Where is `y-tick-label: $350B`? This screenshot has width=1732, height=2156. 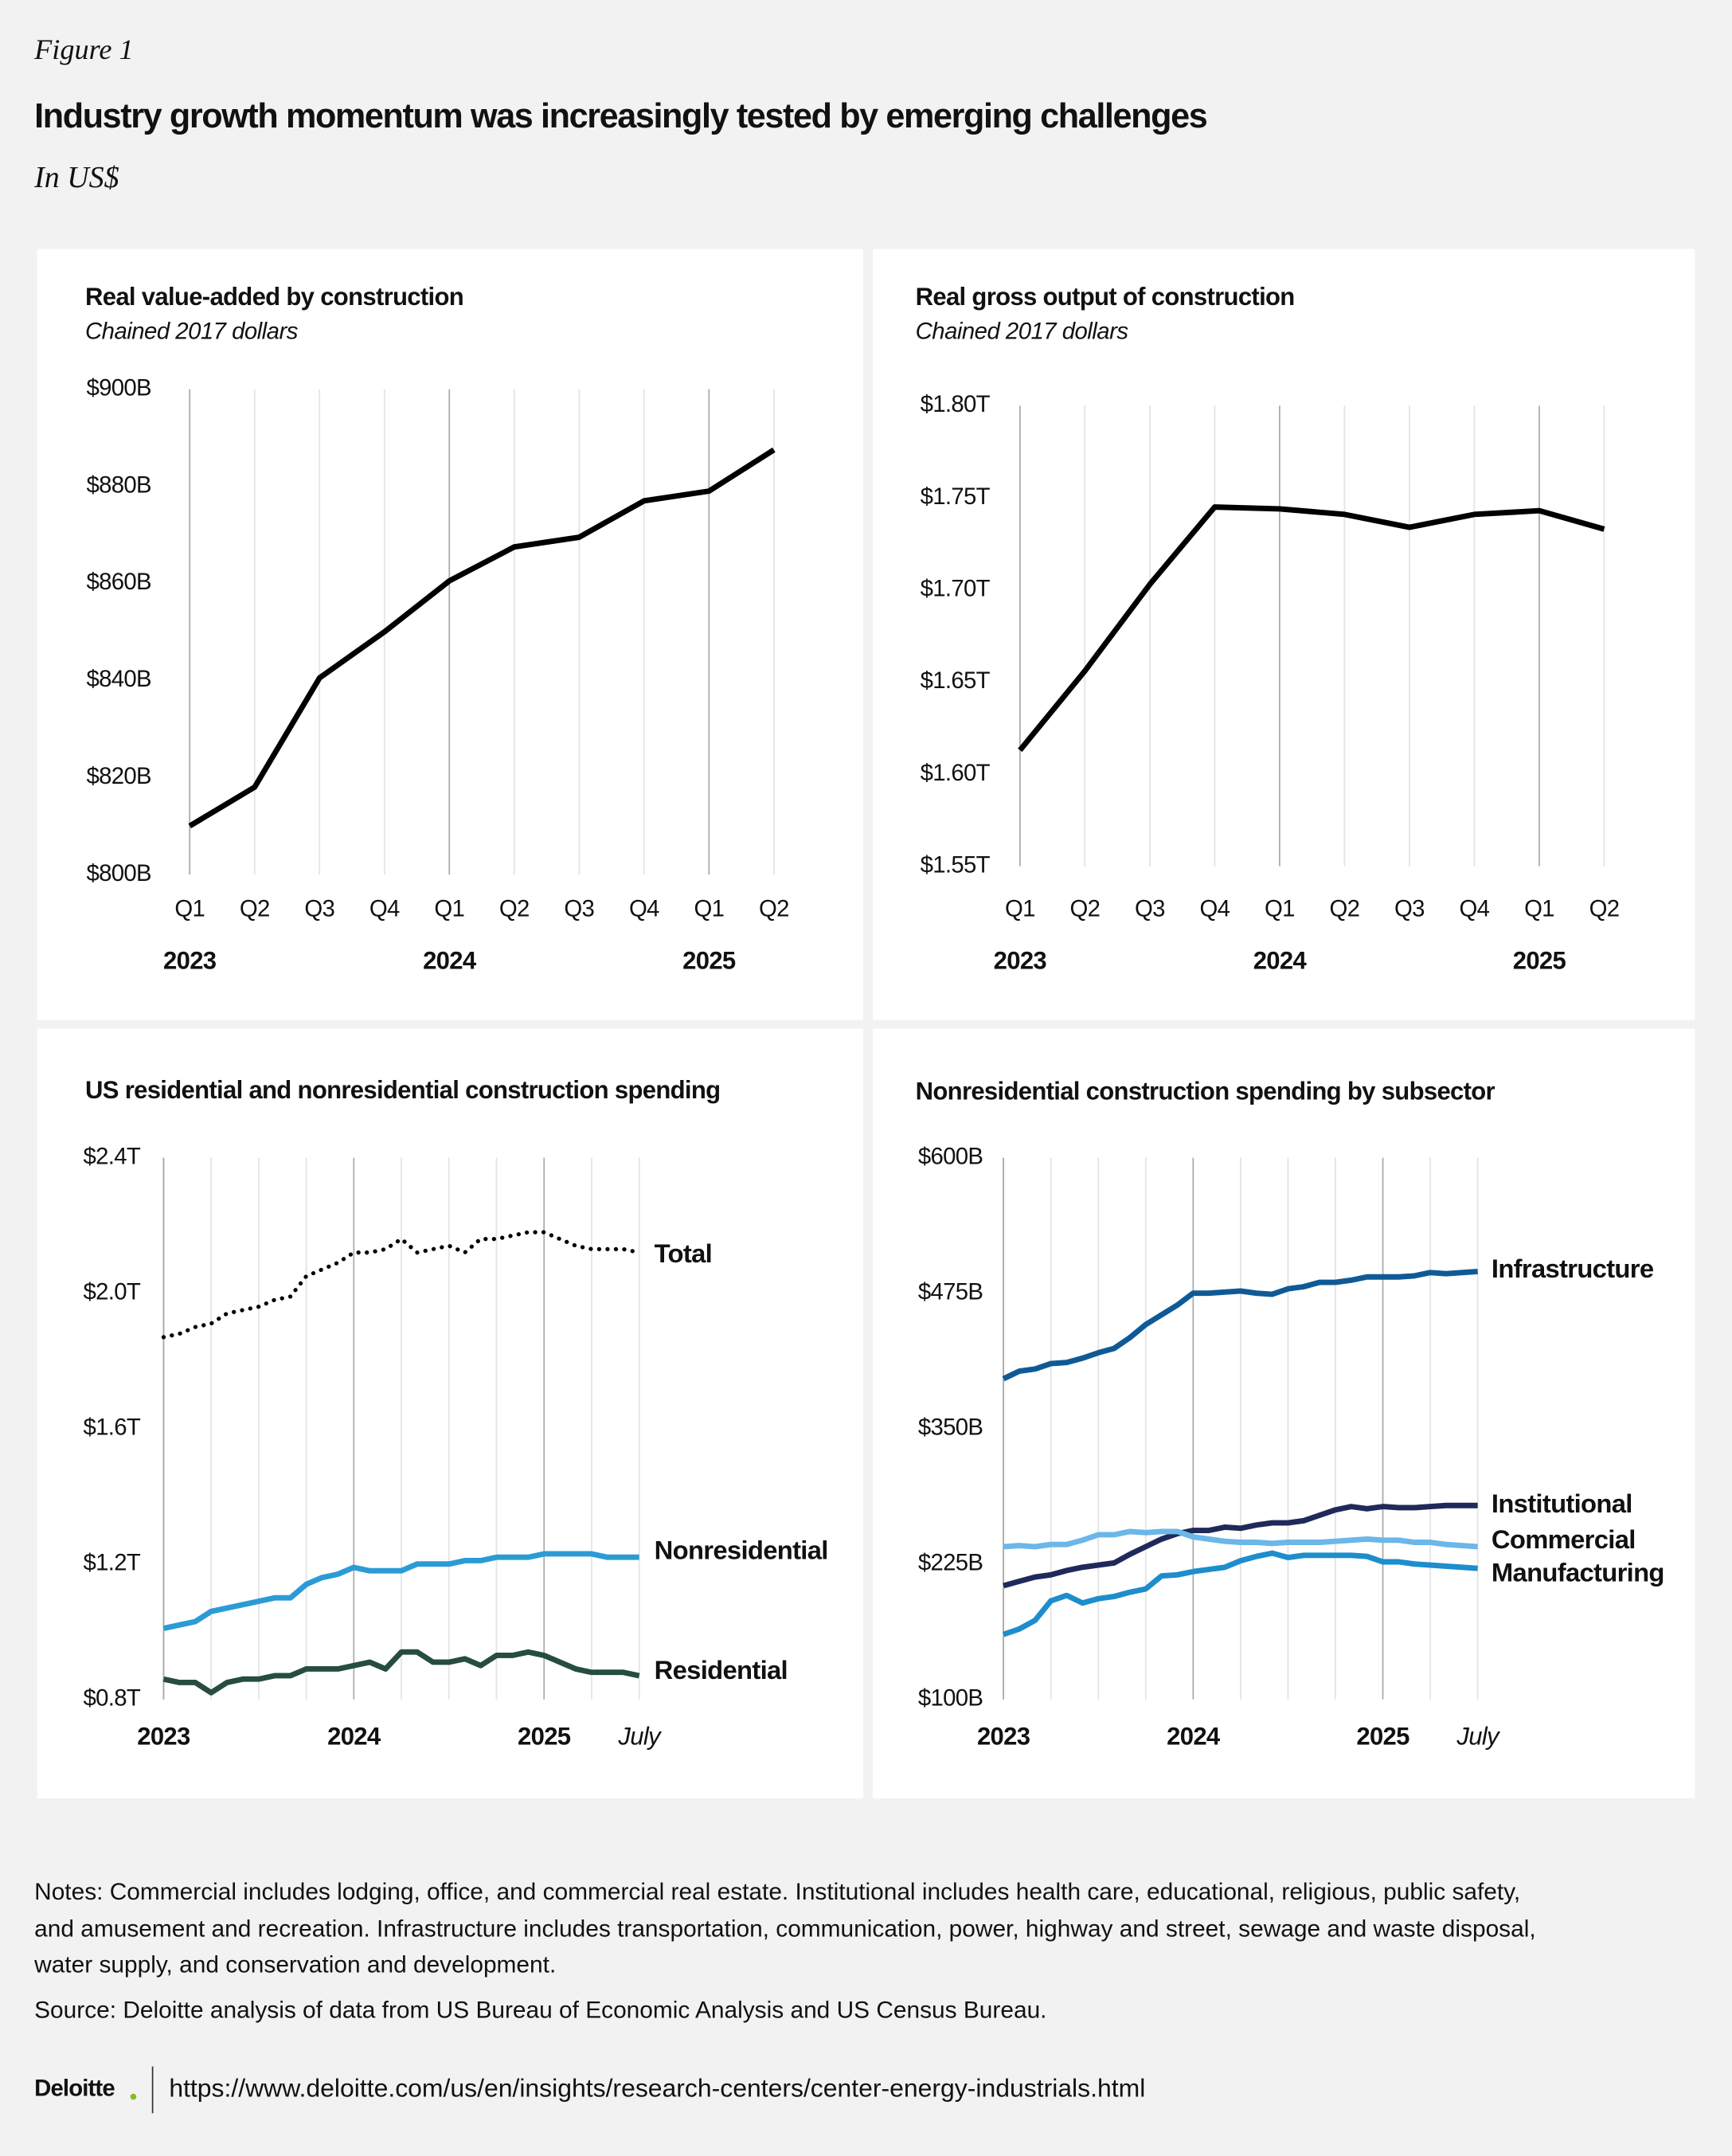
y-tick-label: $350B is located at coordinates (950, 1427).